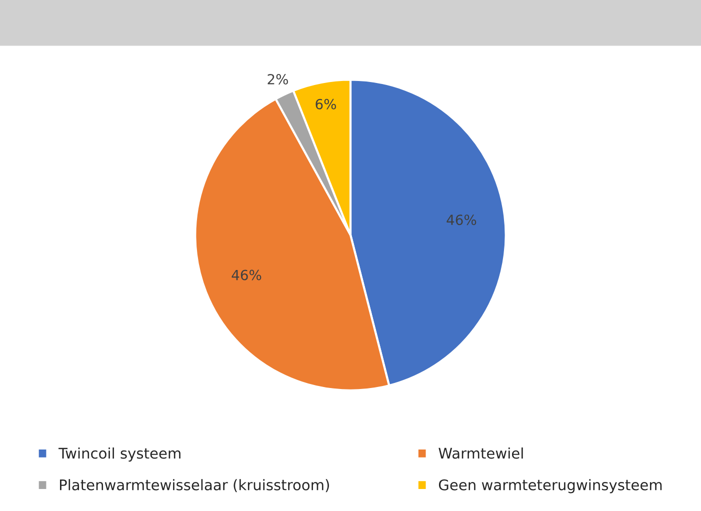 Image resolution: width=701 pixels, height=511 pixels. I want to click on legend-label: Platenwarmtewisselaar (kruisstroom), so click(194, 485).